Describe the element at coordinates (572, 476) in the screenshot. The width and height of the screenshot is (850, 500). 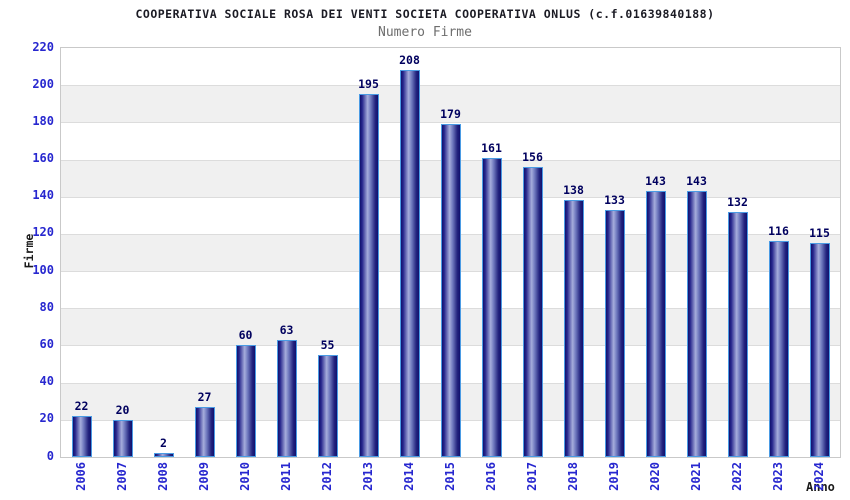
I see `x-tick-label: 2018` at that location.